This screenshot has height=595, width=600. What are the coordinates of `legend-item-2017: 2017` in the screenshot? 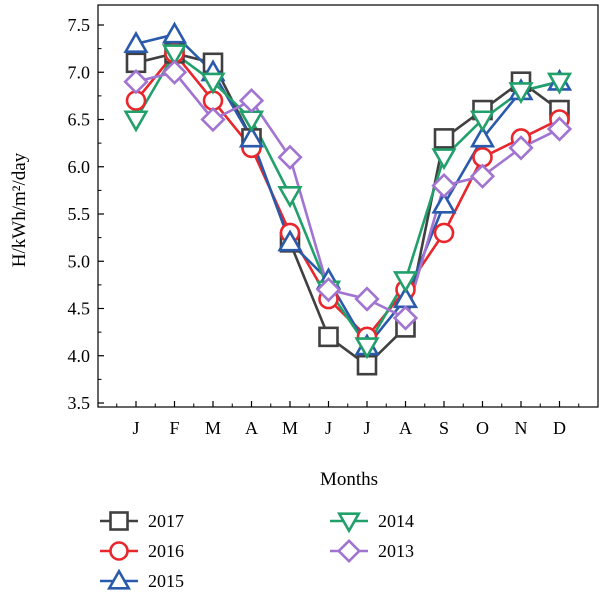 It's located at (142, 521).